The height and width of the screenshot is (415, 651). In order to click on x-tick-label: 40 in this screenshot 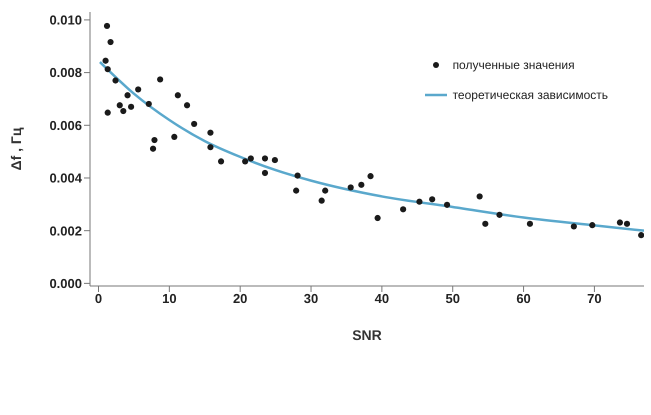, I will do `click(382, 298)`.